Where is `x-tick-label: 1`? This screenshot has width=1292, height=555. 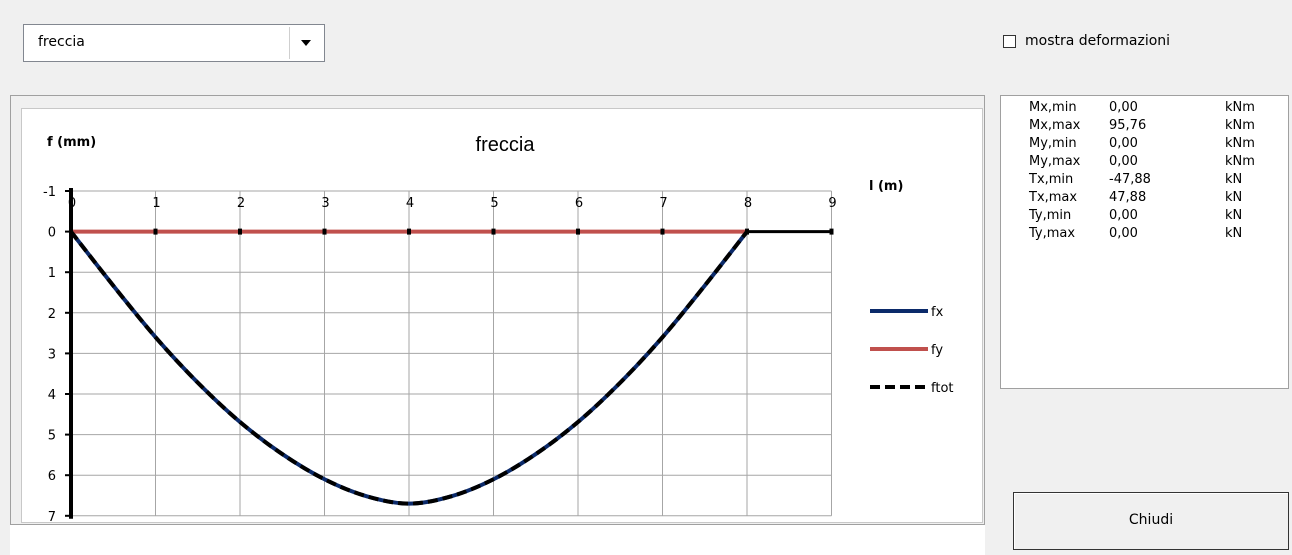 x-tick-label: 1 is located at coordinates (156, 203).